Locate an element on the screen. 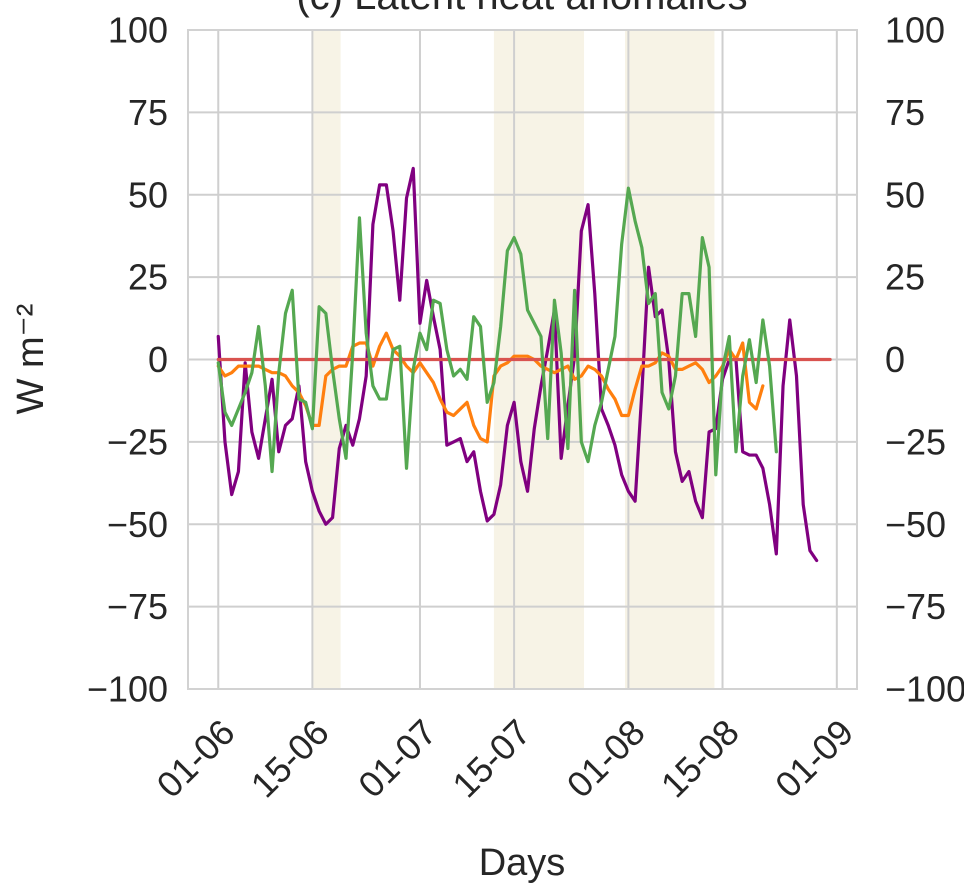 The image size is (964, 890). left-y-tick-label: 25 is located at coordinates (148, 277).